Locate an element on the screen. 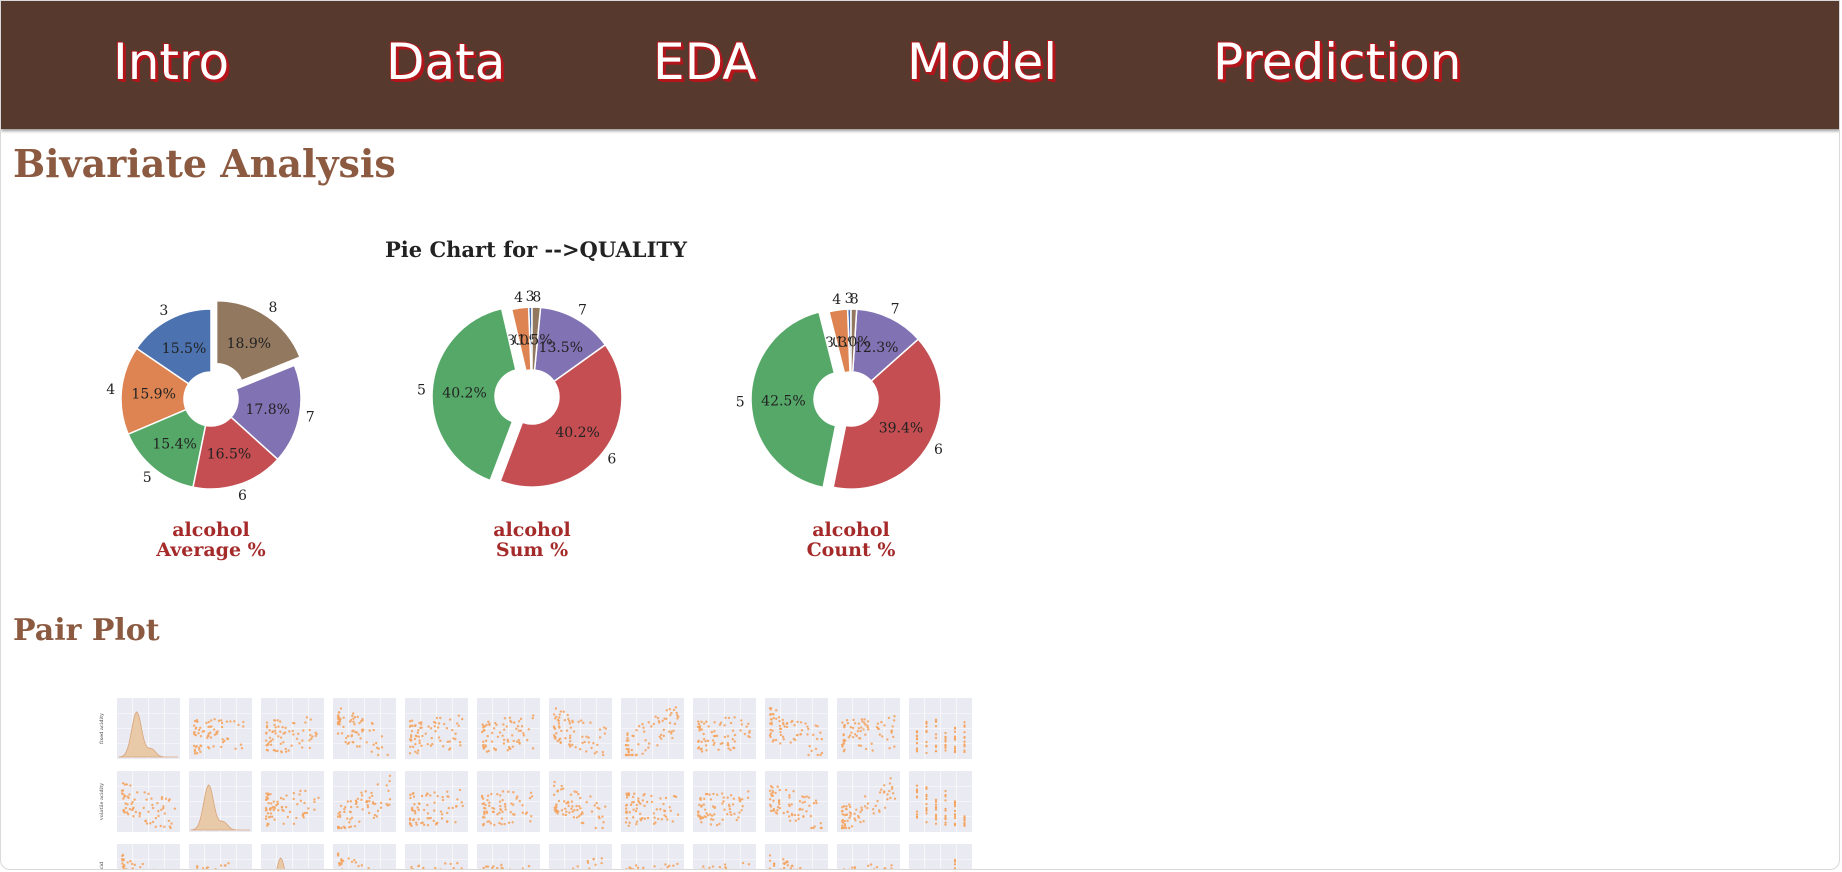  bivariate-analysis-title: Bivariate Analysis is located at coordinates (204, 163).